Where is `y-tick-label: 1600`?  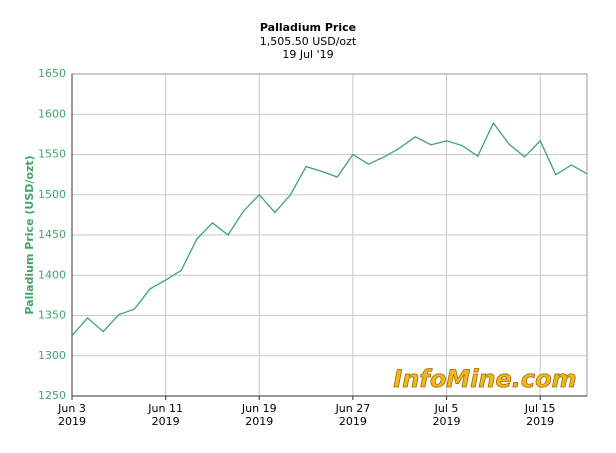 y-tick-label: 1600 is located at coordinates (52, 113).